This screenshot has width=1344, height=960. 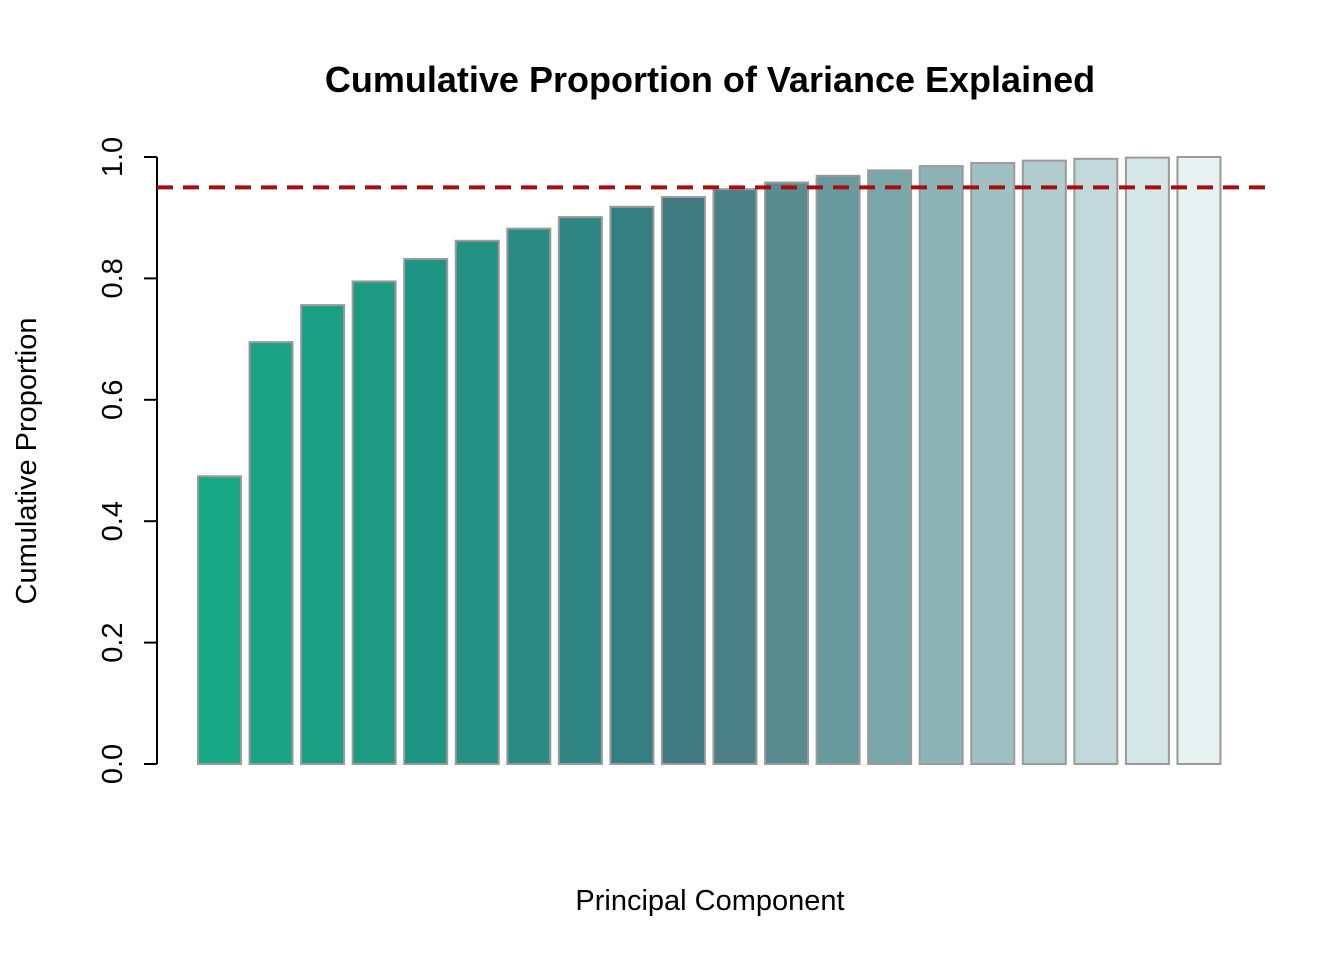 What do you see at coordinates (127, 460) in the screenshot?
I see `y-axis: 0.0 0.2 0.4 0.6 0.8 1.0` at bounding box center [127, 460].